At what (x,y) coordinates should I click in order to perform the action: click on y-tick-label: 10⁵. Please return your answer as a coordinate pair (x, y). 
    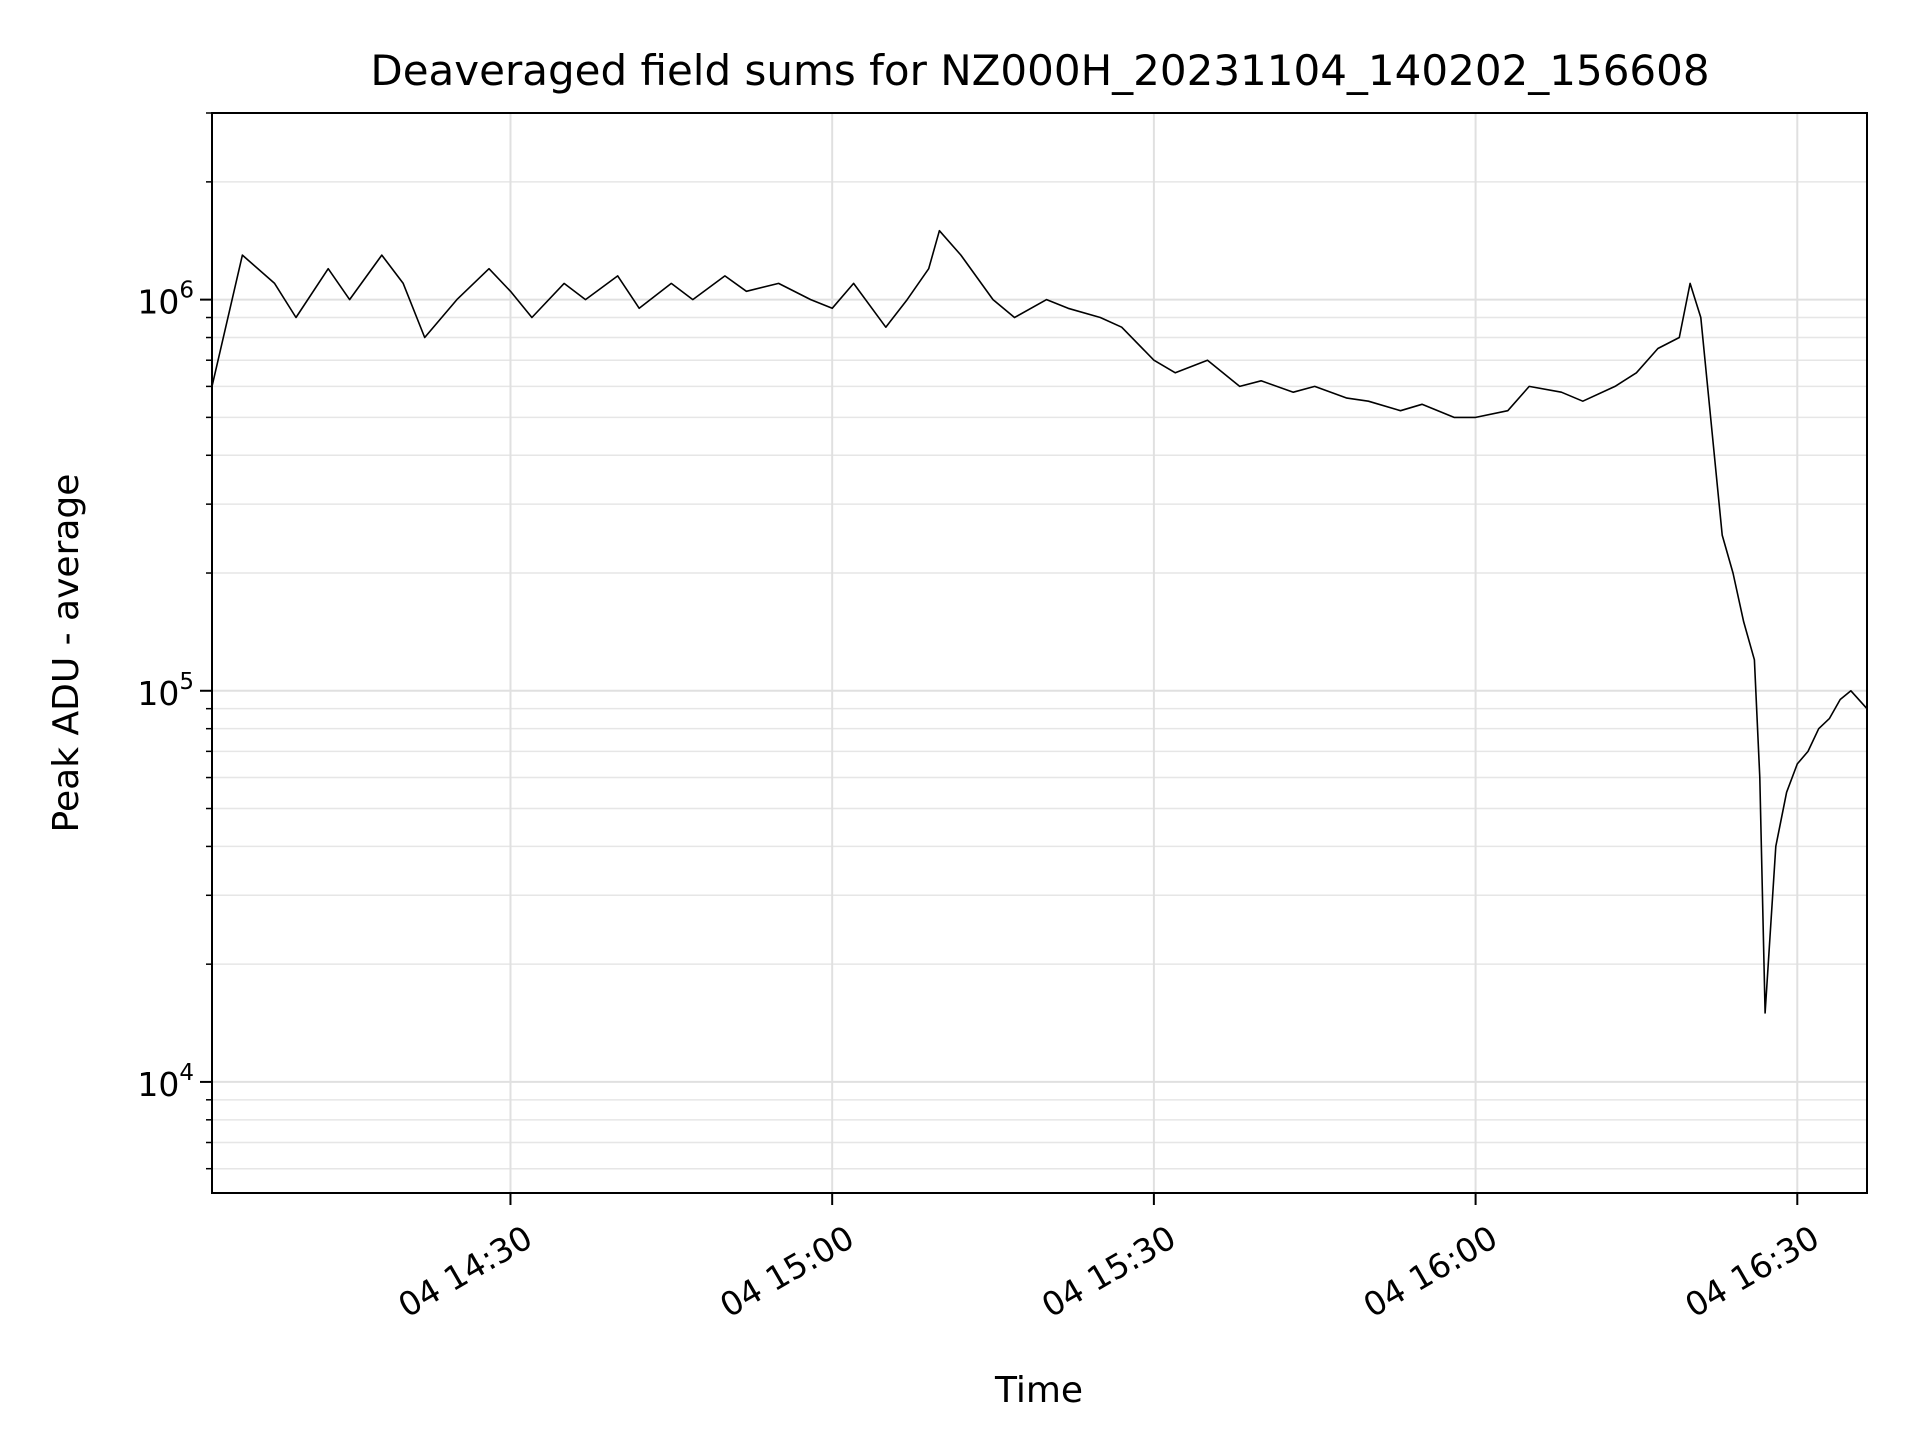
    Looking at the image, I should click on (165, 691).